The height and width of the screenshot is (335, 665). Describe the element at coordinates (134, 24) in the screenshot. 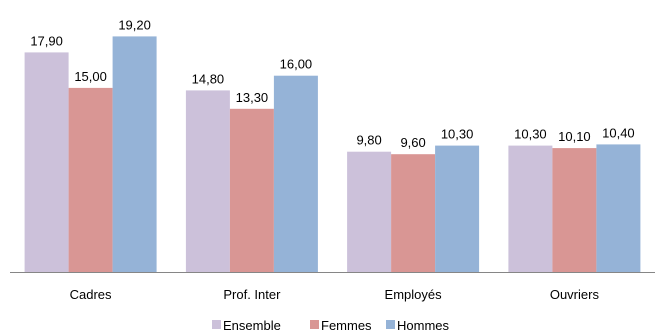

I see `value-label-cadres-hommes: 19,20` at that location.